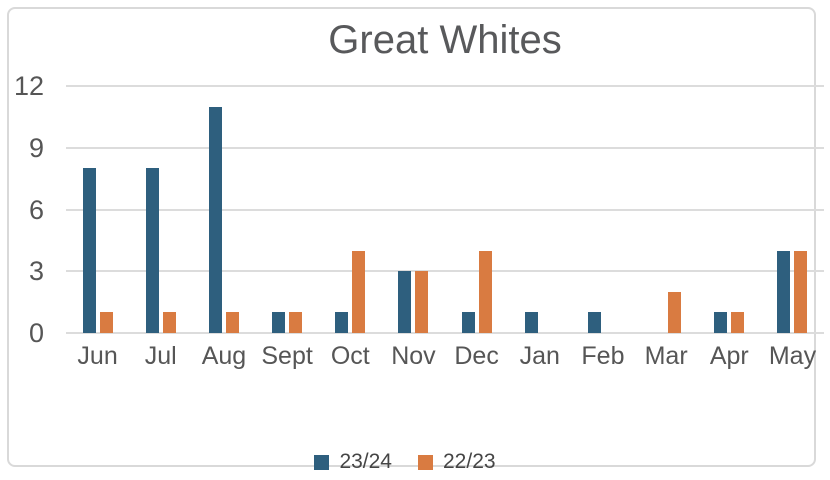  What do you see at coordinates (36, 333) in the screenshot?
I see `y-tick-label: 0` at bounding box center [36, 333].